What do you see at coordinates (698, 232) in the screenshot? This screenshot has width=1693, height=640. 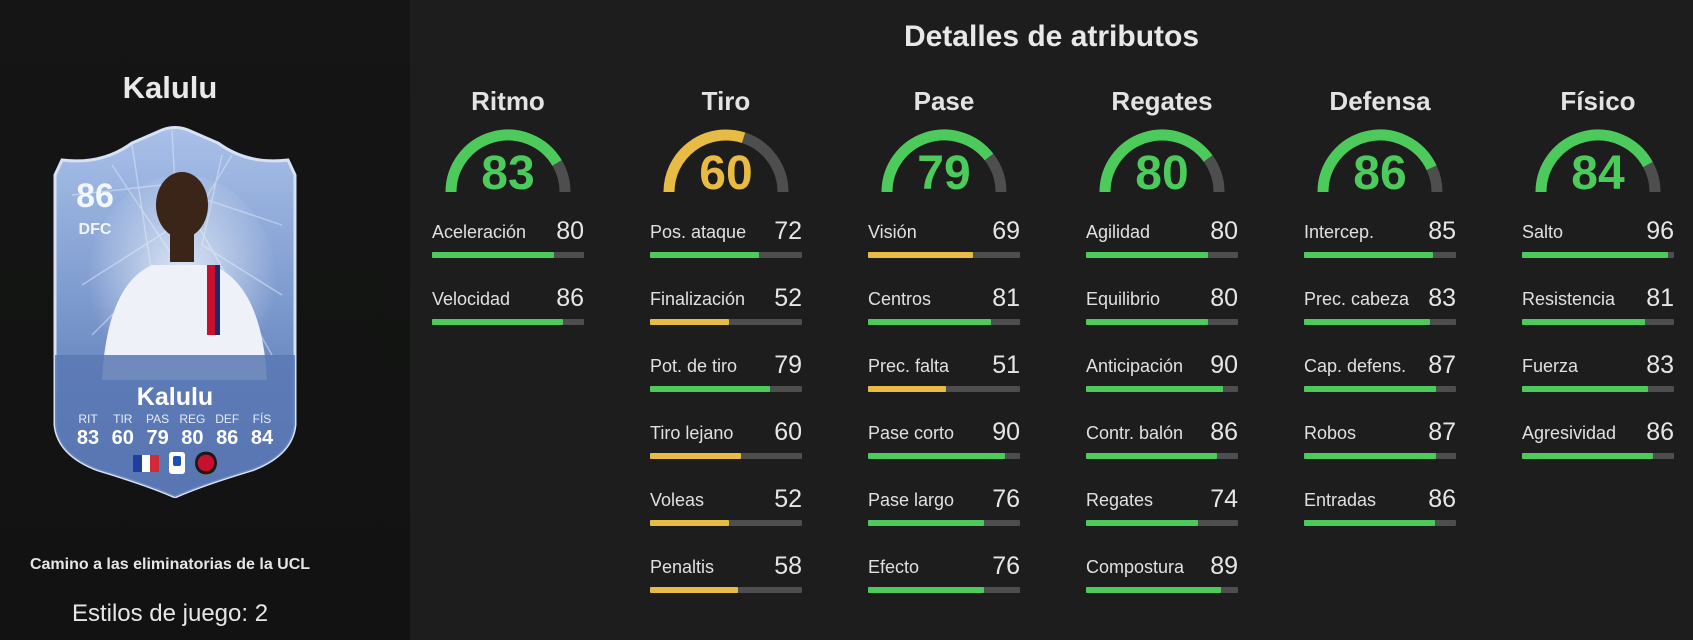 I see `attribute-name: Pos. ataque` at bounding box center [698, 232].